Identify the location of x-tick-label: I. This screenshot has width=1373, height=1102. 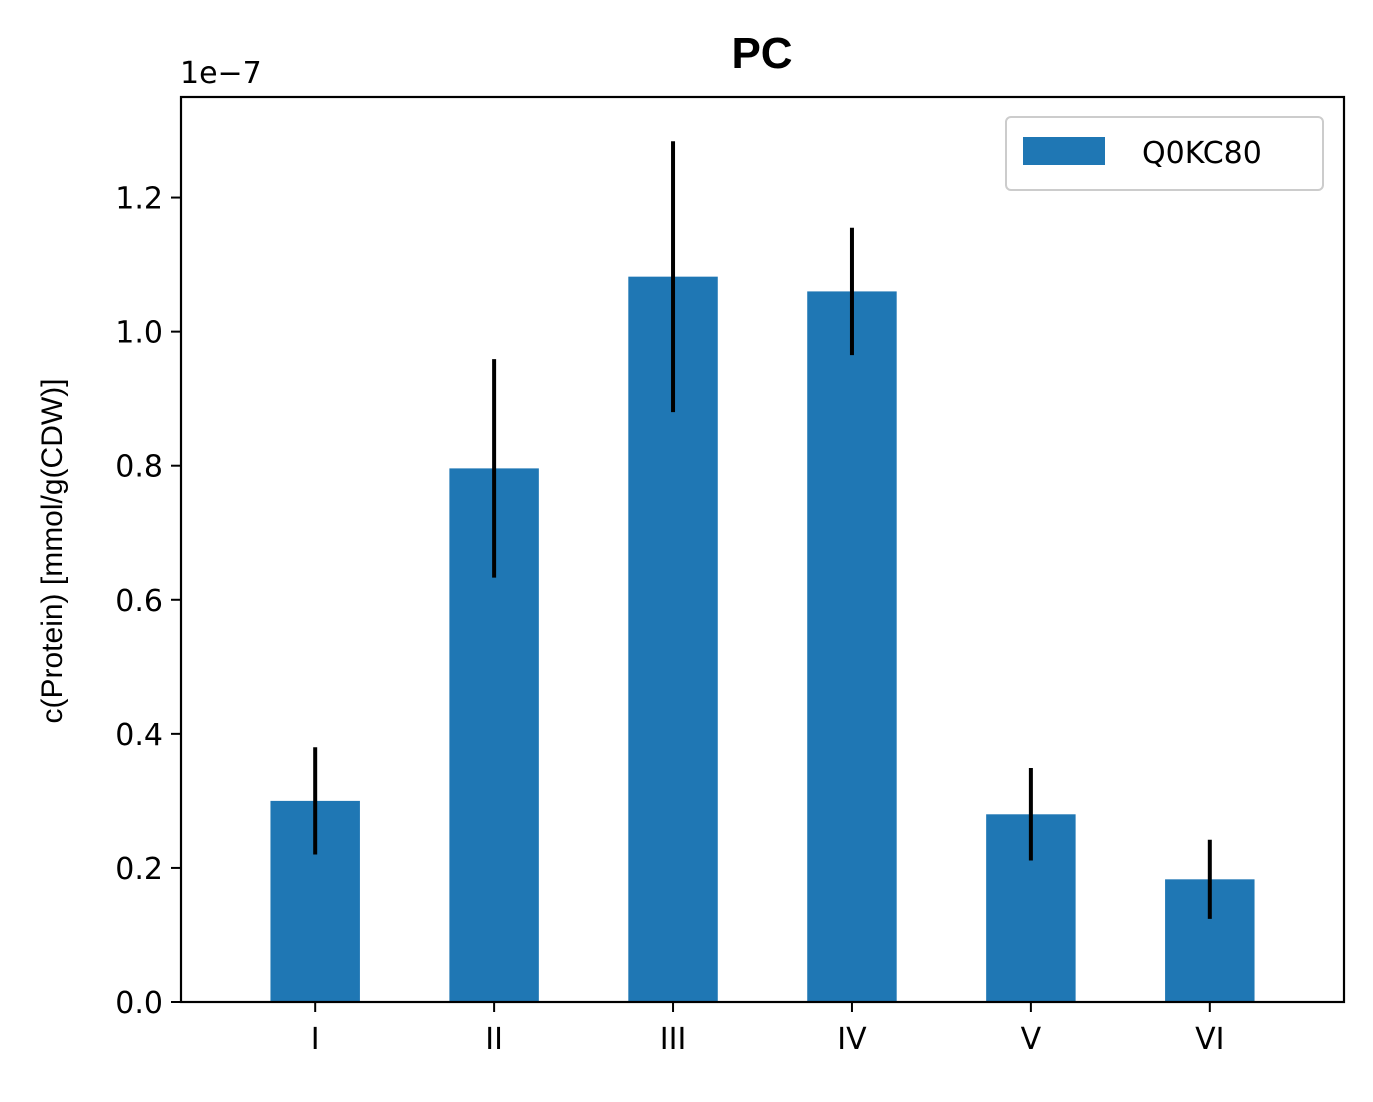
(315, 1039).